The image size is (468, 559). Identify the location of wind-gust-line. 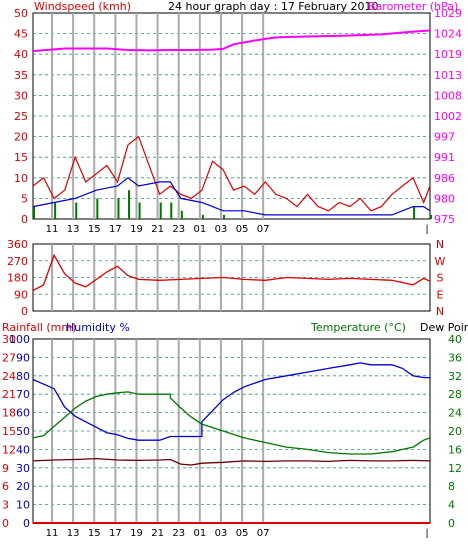
(231, 173).